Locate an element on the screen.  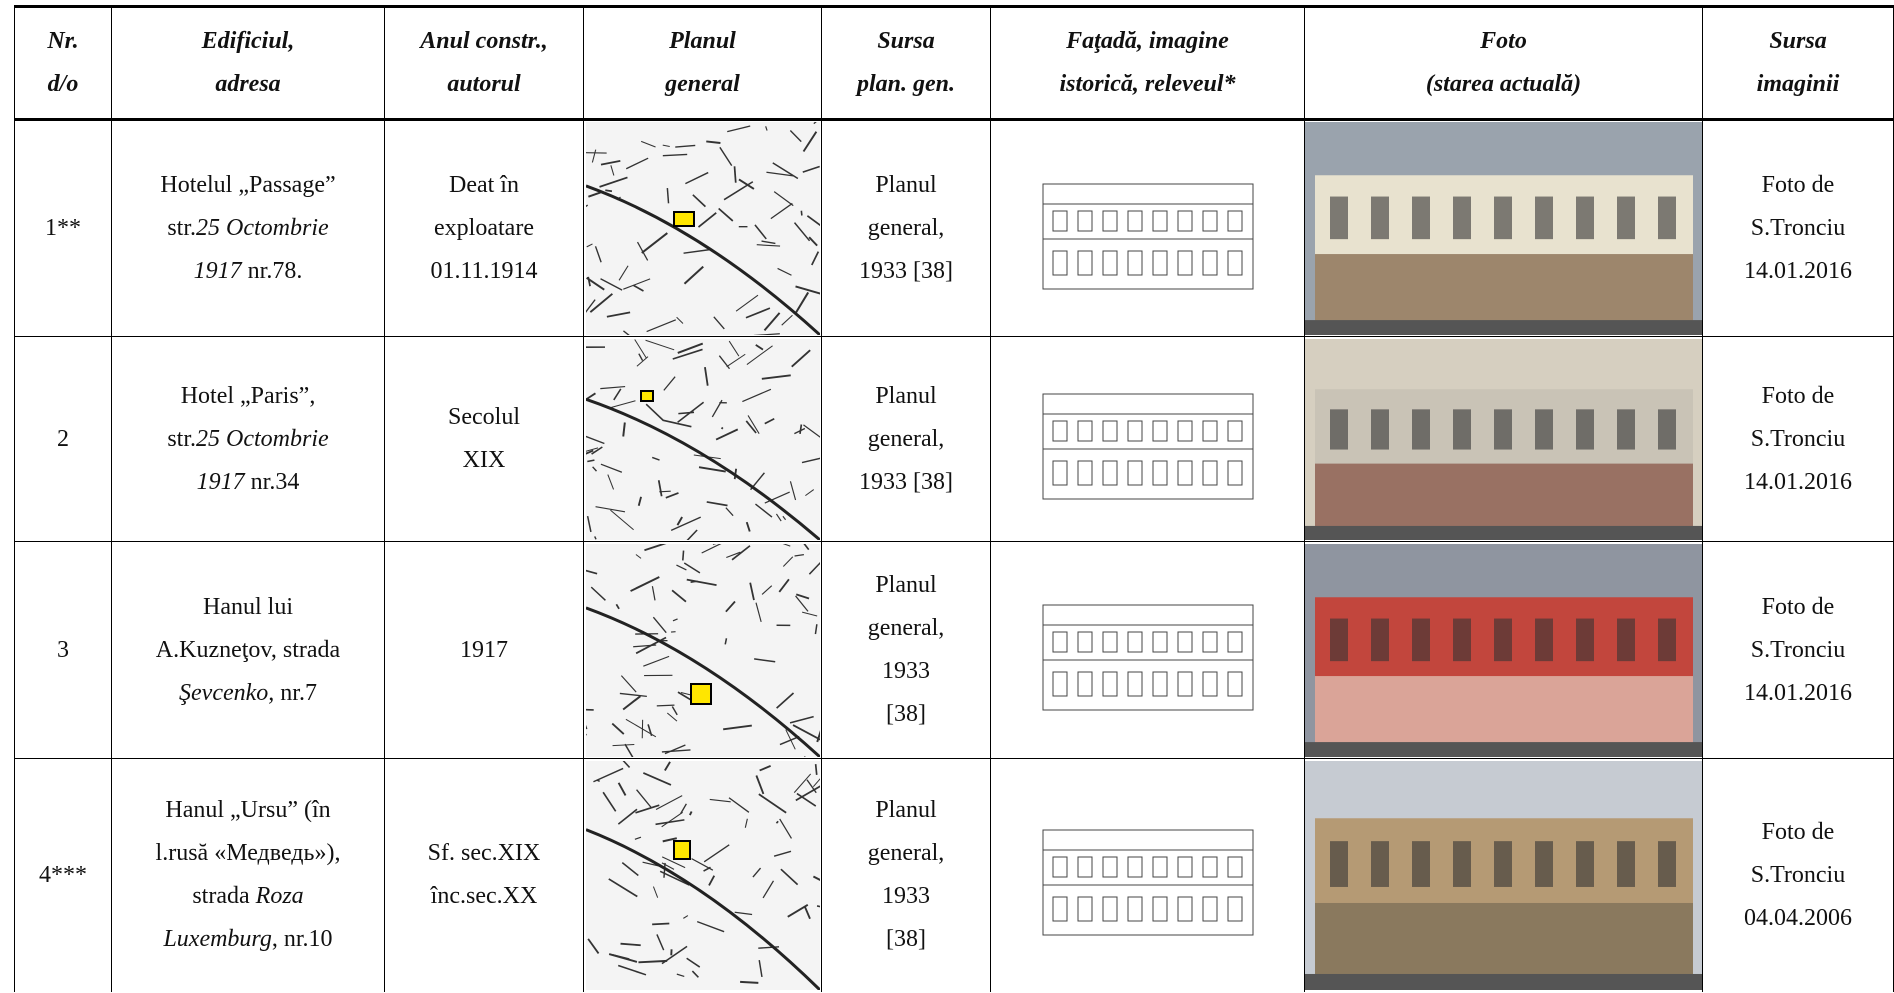
building-line: Hotel „Paris”, is located at coordinates (248, 396).